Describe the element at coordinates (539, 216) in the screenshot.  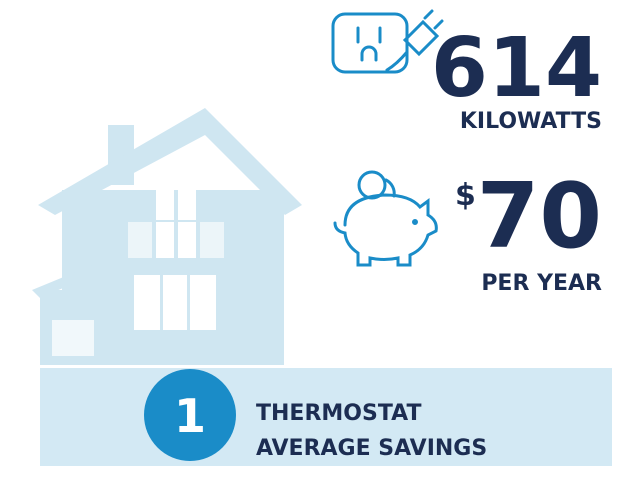
I see `stat-value: 70` at that location.